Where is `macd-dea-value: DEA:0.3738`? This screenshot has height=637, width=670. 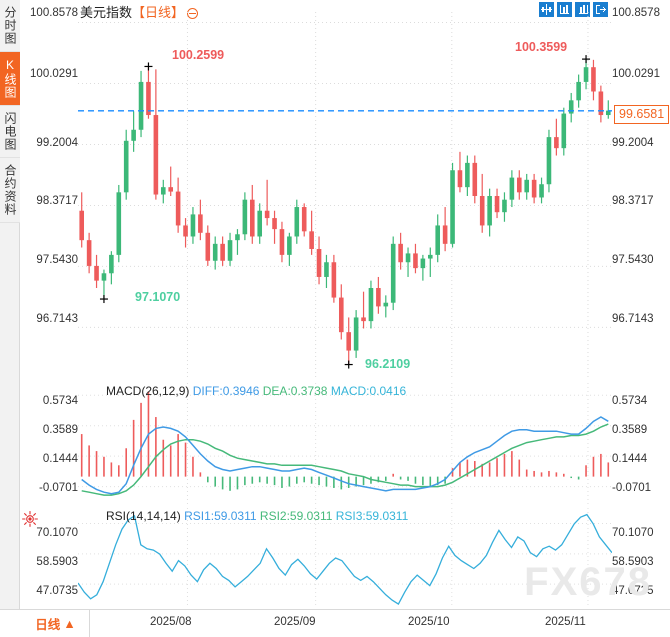
macd-dea-value: DEA:0.3738 is located at coordinates (295, 391).